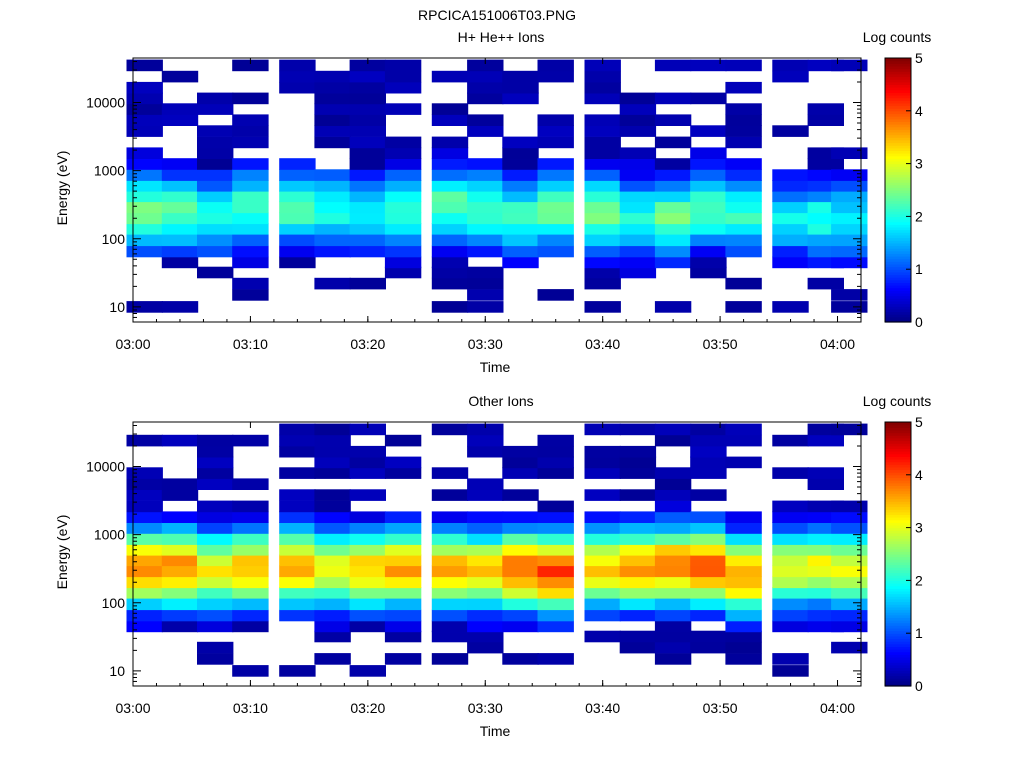  Describe the element at coordinates (109, 171) in the screenshot. I see `y-tick-label: 1000` at that location.